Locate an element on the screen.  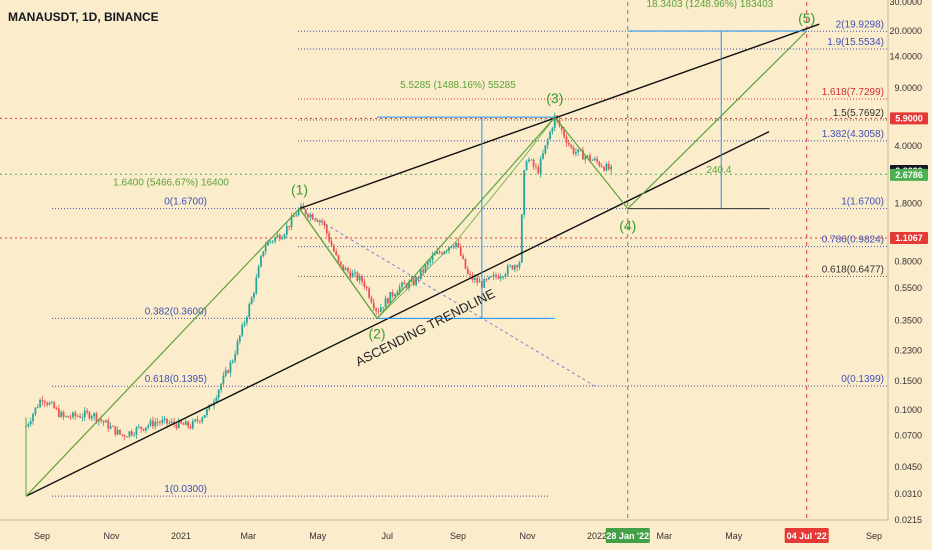
wave-label: (2) is located at coordinates (376, 333).